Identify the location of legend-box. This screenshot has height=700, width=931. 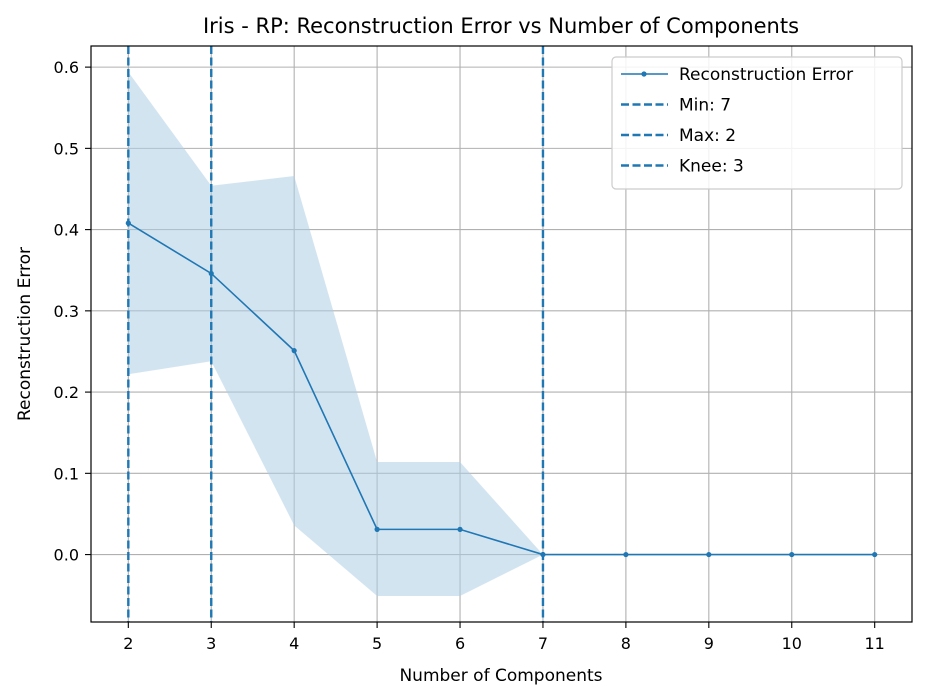
(757, 123).